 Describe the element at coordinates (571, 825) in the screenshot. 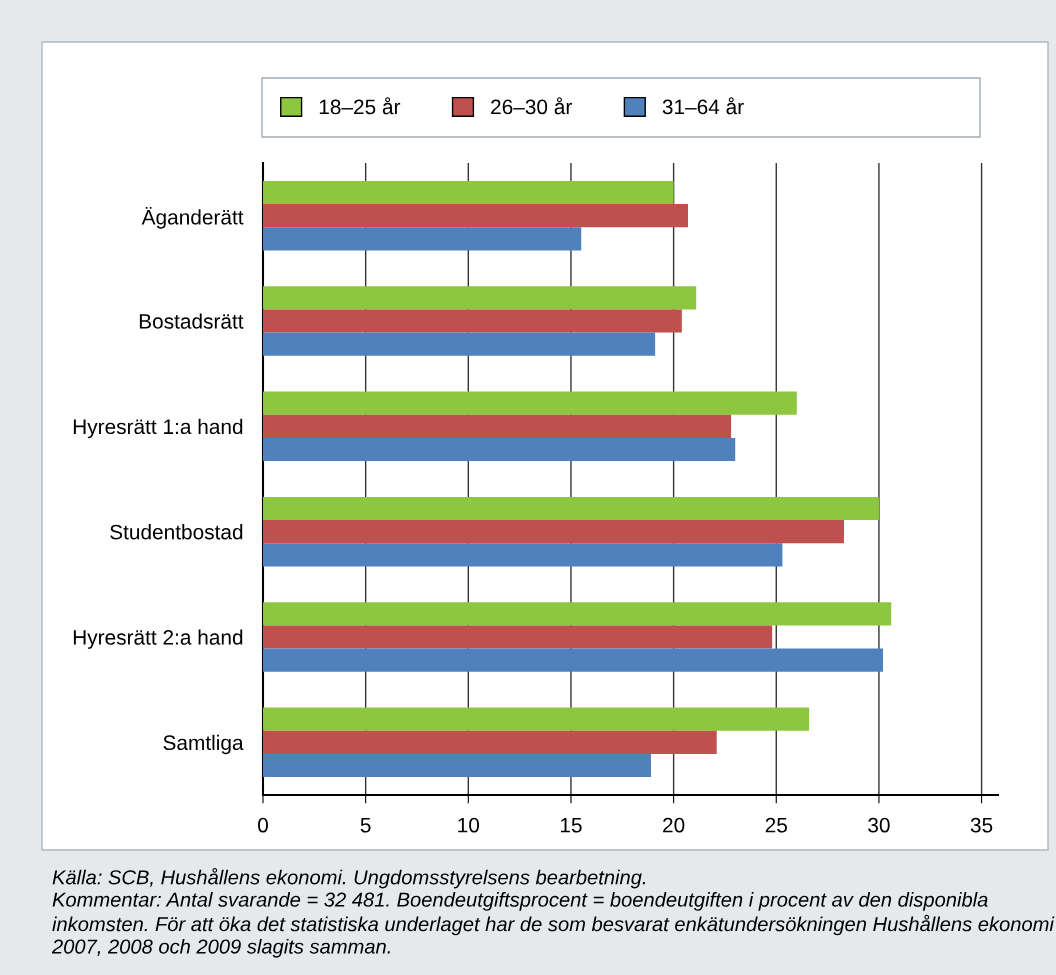

I see `x-tick-label: 15` at that location.